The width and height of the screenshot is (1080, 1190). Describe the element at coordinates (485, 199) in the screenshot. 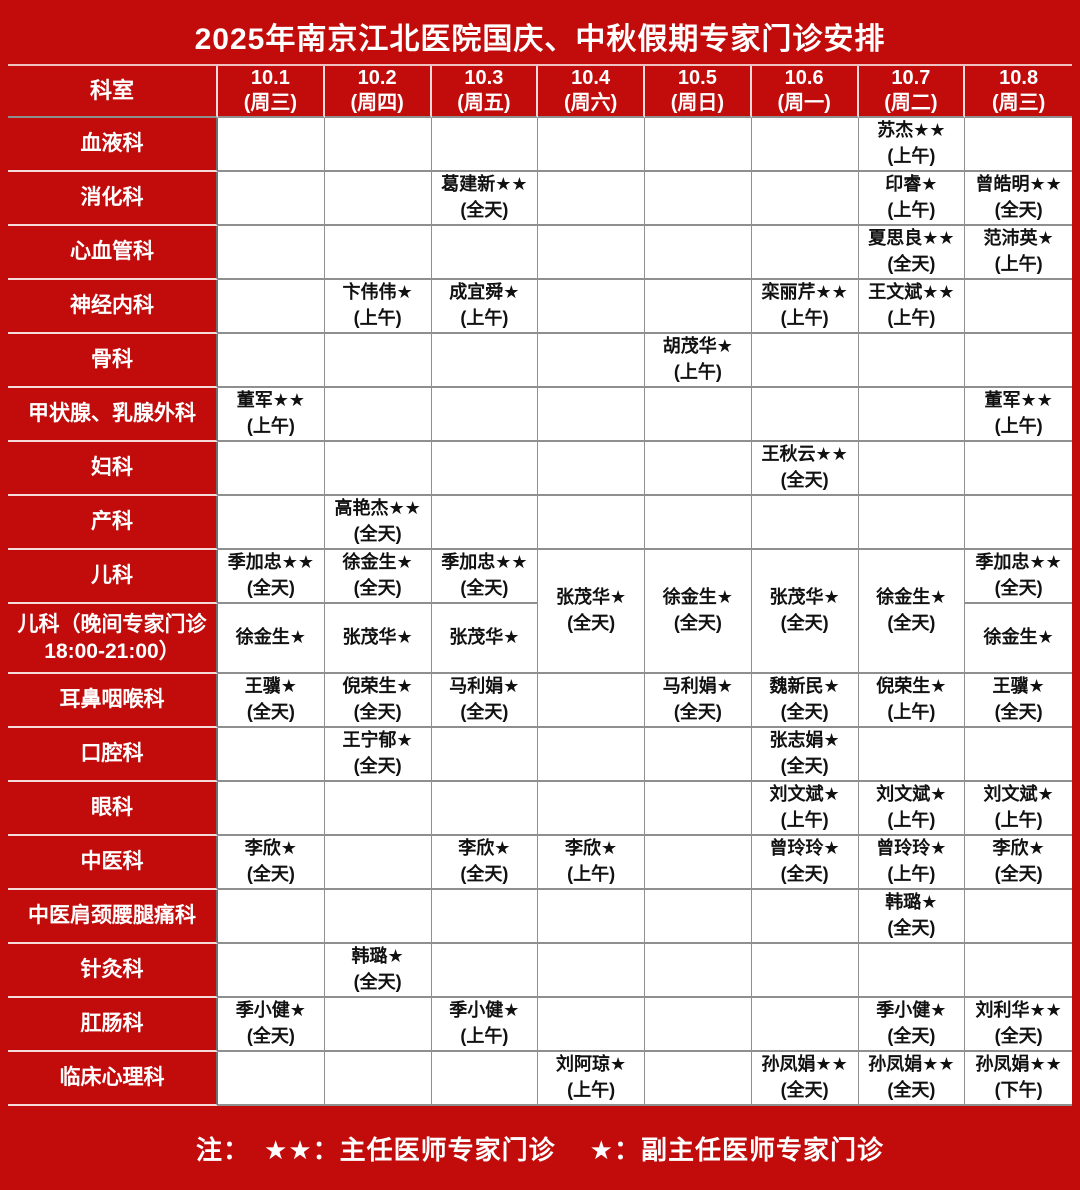

I see `schedule-cell: 葛建新★★ (全天)` at that location.